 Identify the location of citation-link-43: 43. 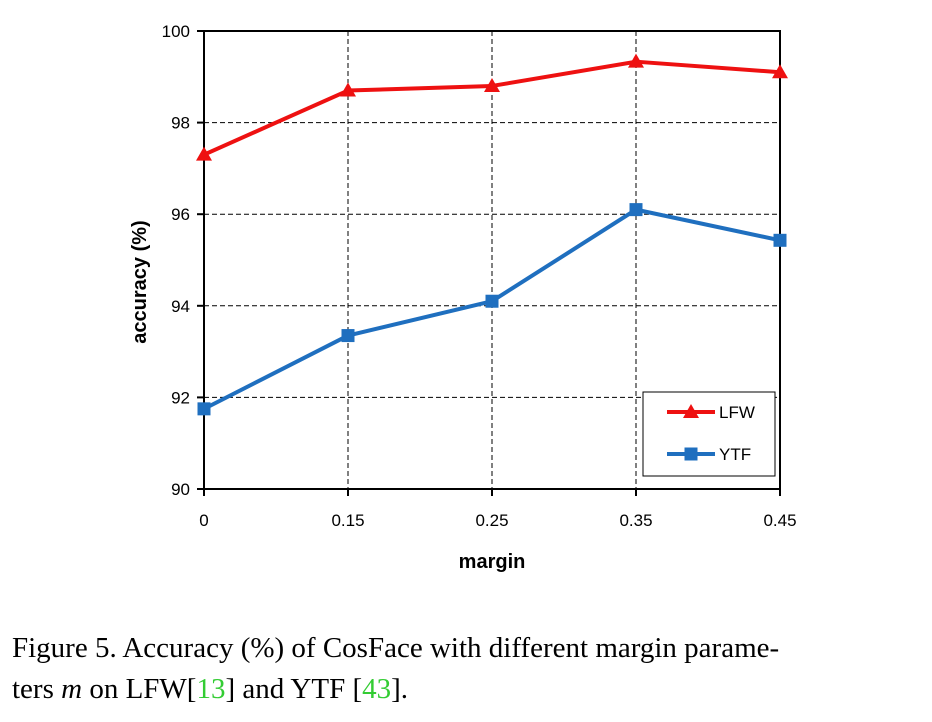
(377, 689).